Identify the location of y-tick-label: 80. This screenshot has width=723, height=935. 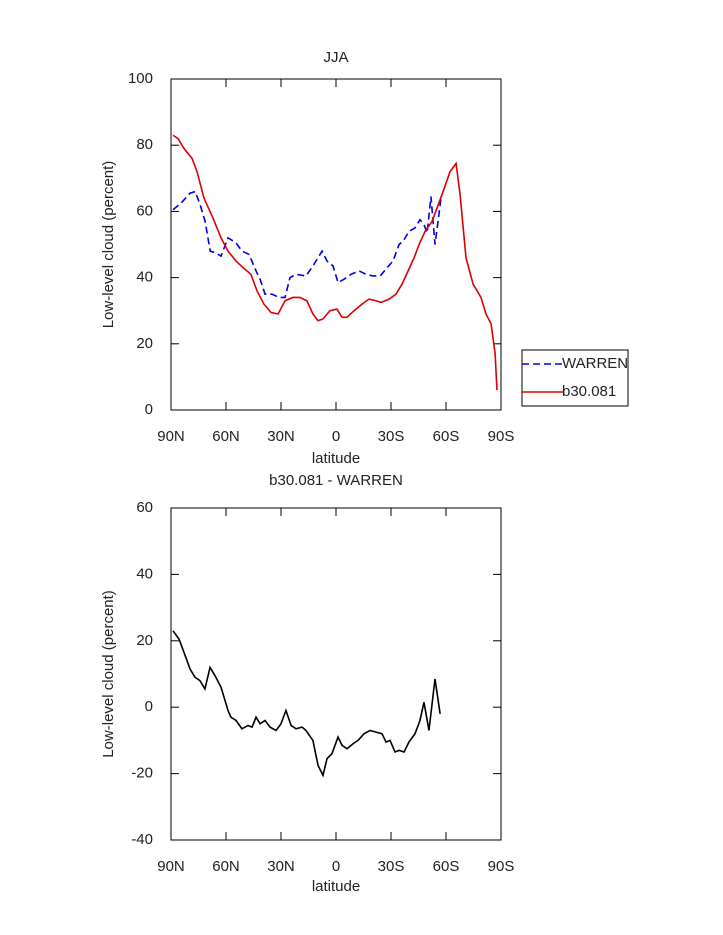
(144, 144).